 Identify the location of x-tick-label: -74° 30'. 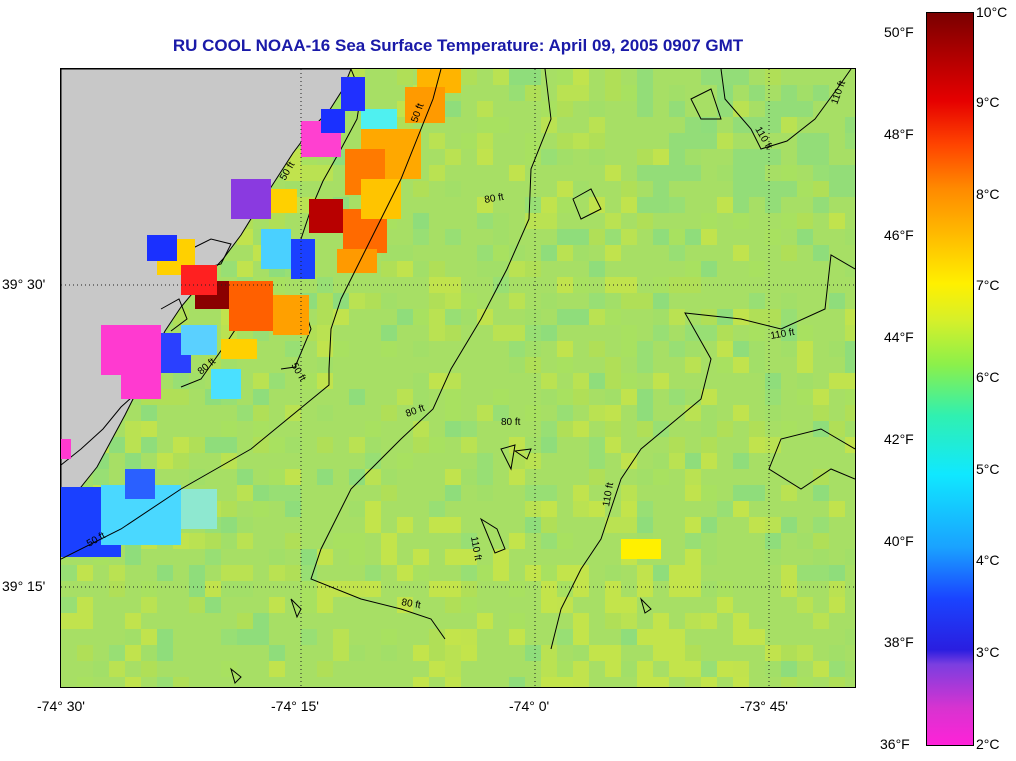
(61, 706).